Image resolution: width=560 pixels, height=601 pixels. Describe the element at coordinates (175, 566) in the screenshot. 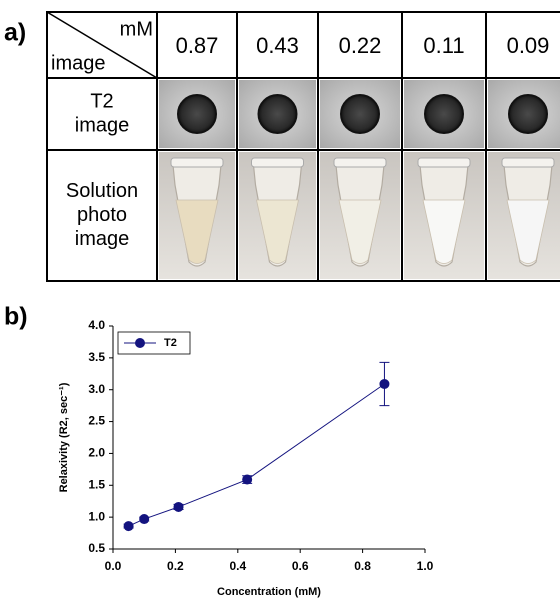

I see `x-tick-label: 0.2` at that location.